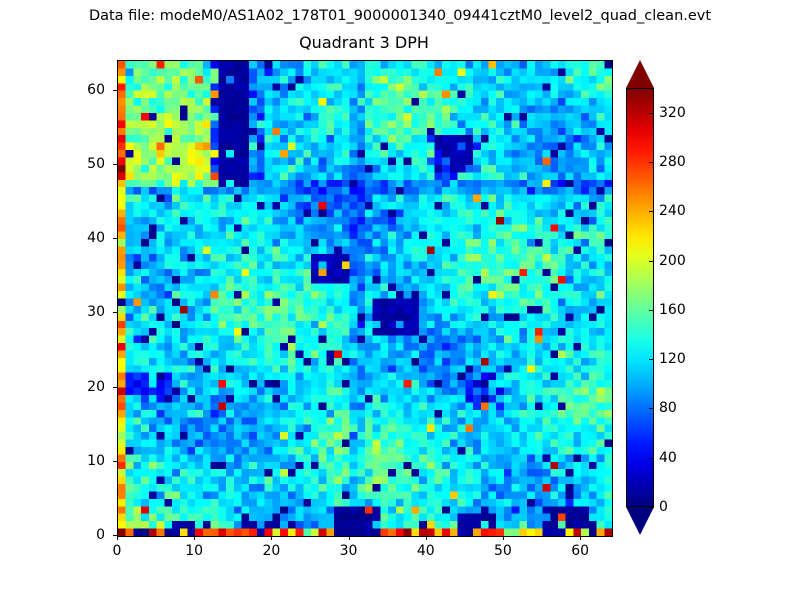  Describe the element at coordinates (672, 211) in the screenshot. I see `colorbar-tick-label: 240` at that location.